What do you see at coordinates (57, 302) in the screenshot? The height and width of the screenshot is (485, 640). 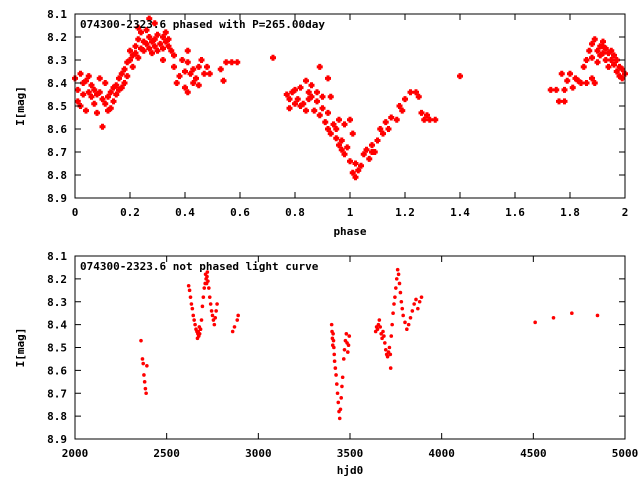 I see `y-tick-label: 8.3` at bounding box center [57, 302].